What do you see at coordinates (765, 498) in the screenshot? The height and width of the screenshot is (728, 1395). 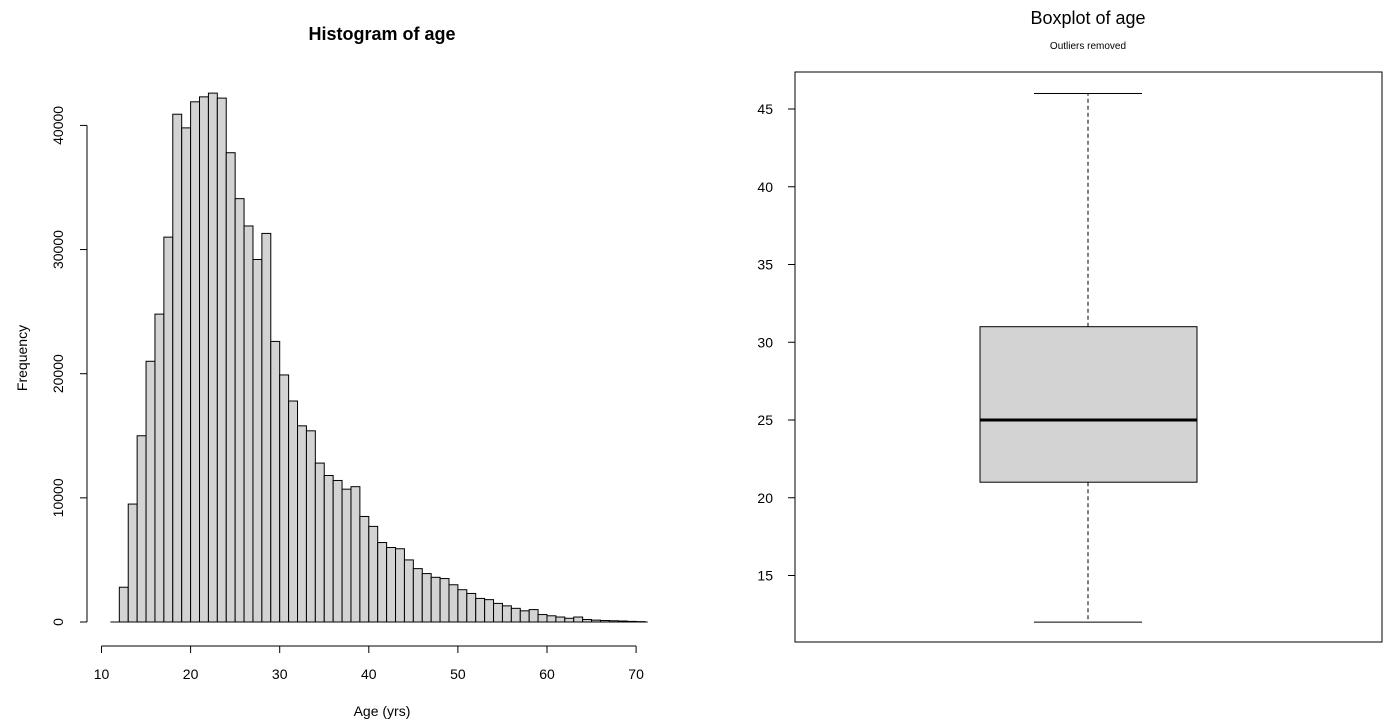 I see `boxplot-y-tick-label: 20` at bounding box center [765, 498].